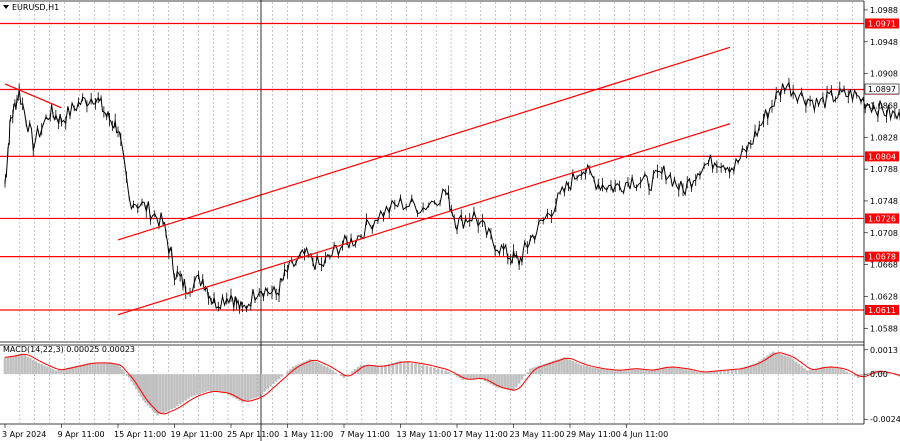 The width and height of the screenshot is (900, 441). What do you see at coordinates (24, 434) in the screenshot?
I see `x-tick-label: 3 Apr 2024` at bounding box center [24, 434].